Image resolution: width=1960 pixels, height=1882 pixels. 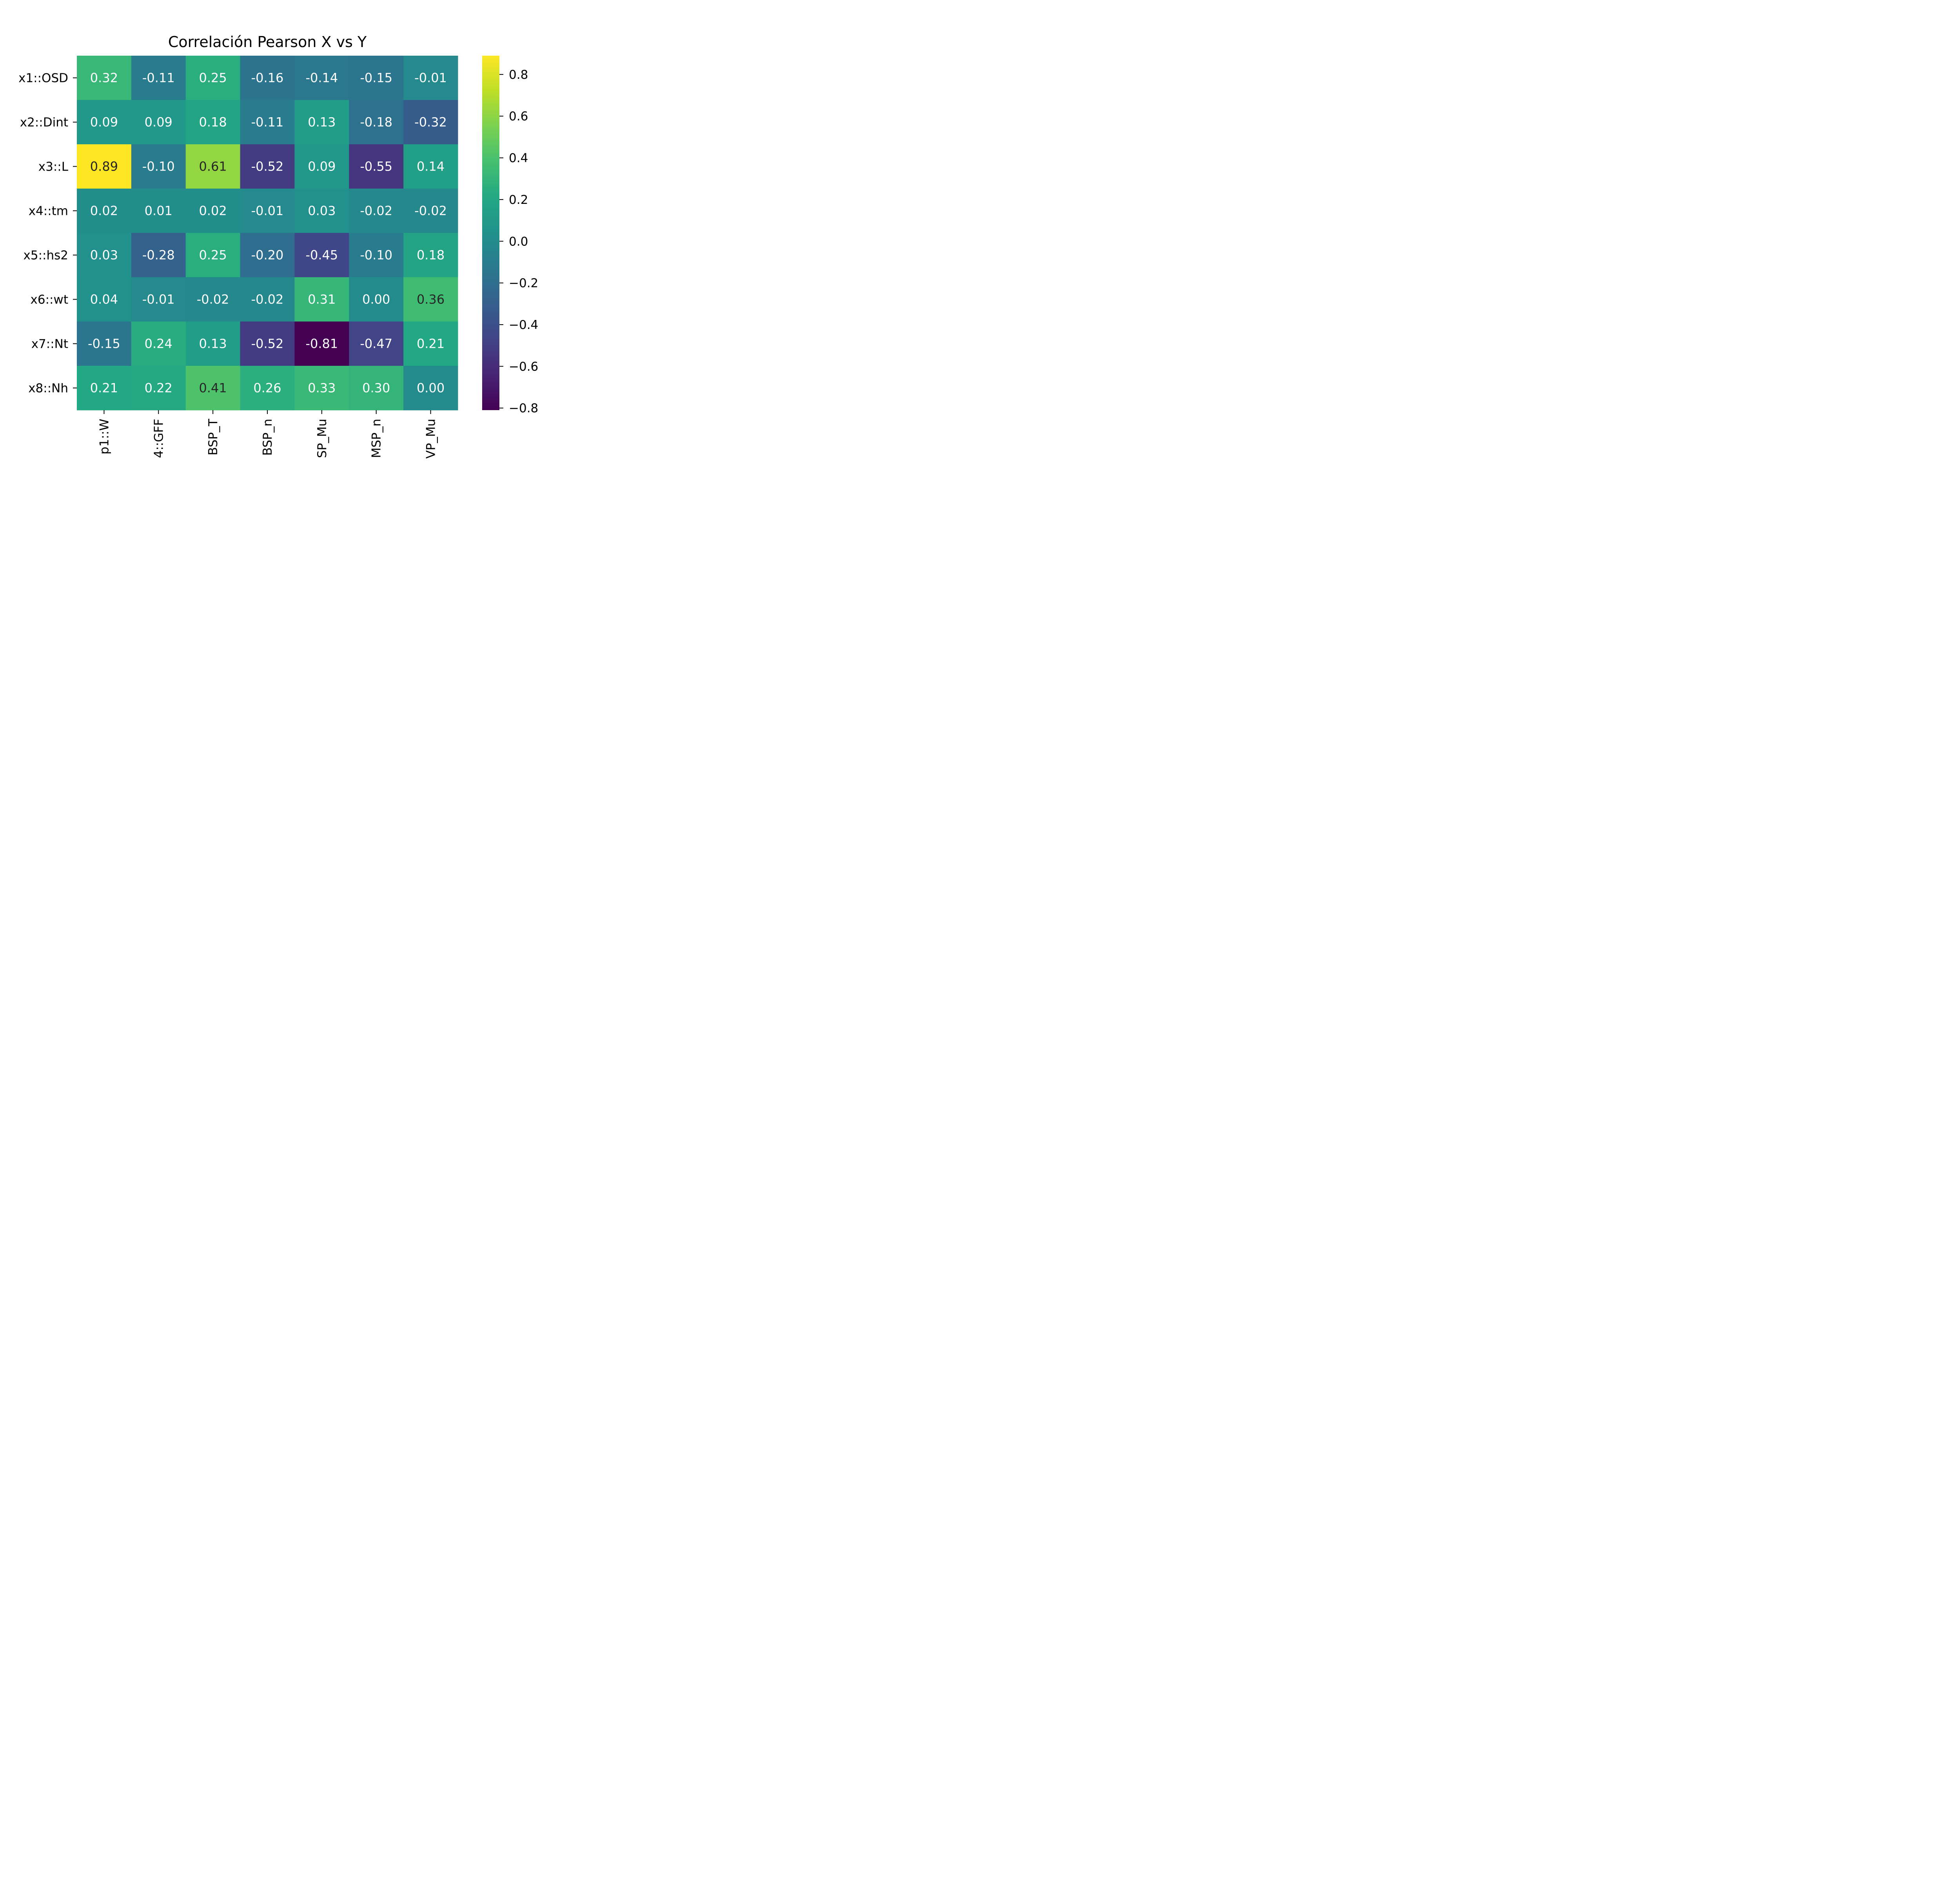 I want to click on row-tick-label: x3::L, so click(x=54, y=167).